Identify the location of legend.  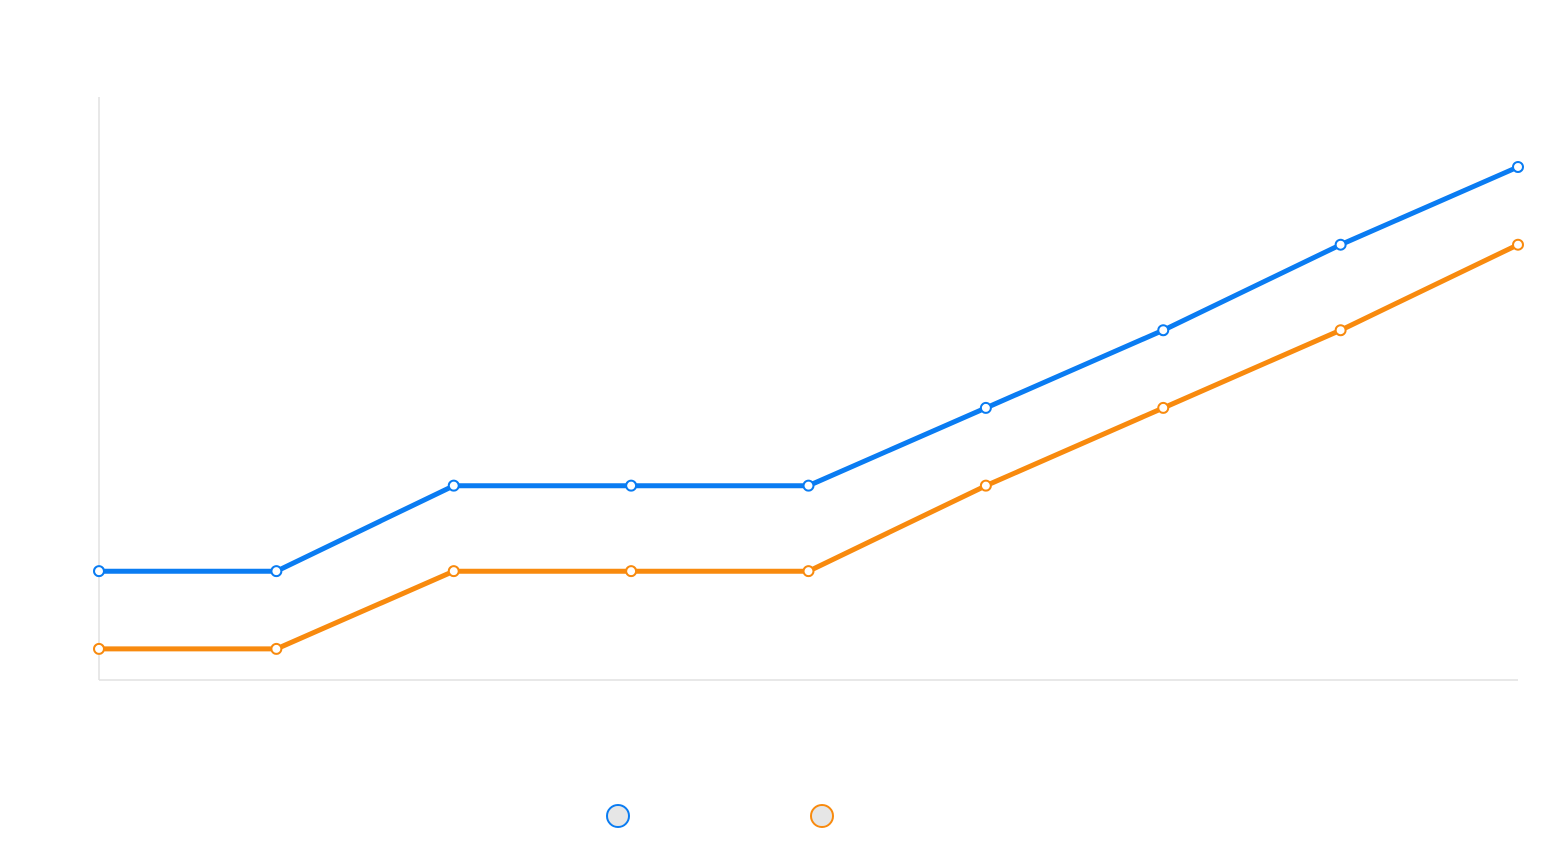
(720, 816).